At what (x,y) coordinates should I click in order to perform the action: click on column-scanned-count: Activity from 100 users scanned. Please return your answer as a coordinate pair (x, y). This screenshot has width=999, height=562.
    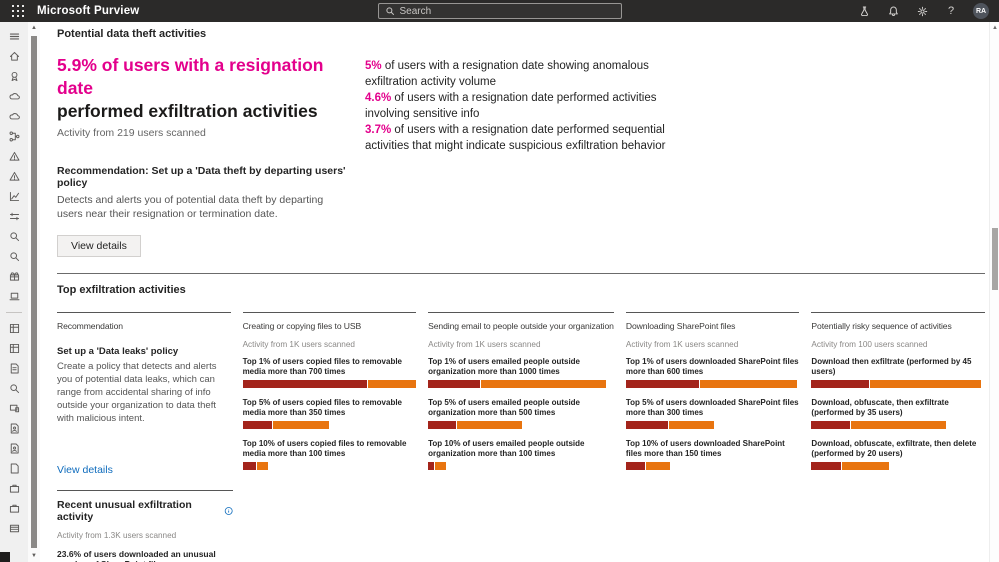
    Looking at the image, I should click on (869, 344).